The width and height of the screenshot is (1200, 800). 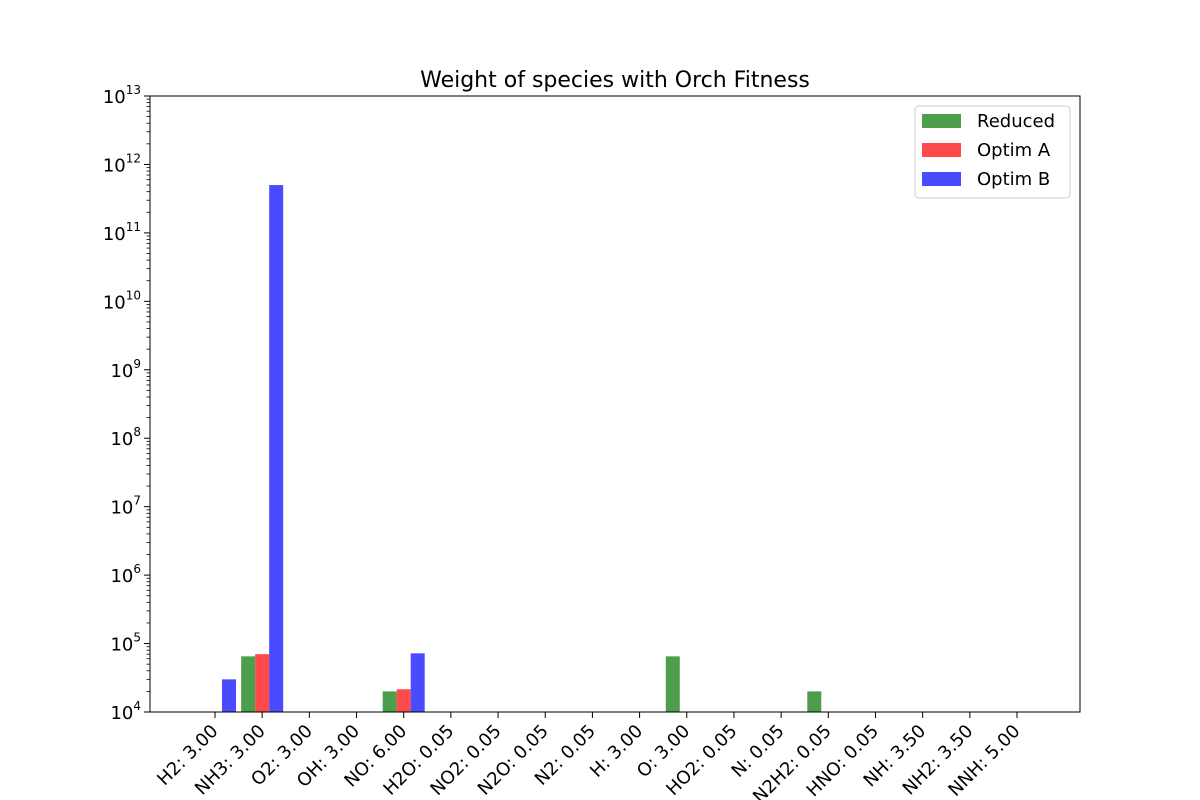 What do you see at coordinates (133, 158) in the screenshot?
I see `y-tick-exponent: 12` at bounding box center [133, 158].